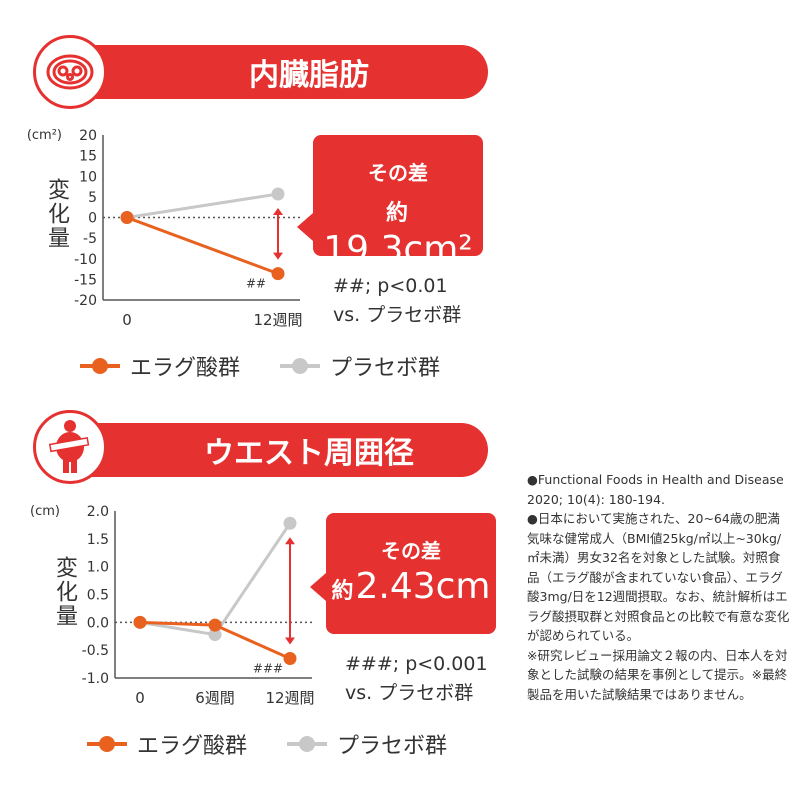  What do you see at coordinates (416, 678) in the screenshot?
I see `significance-note: ###; p<0.001 vs. プラセボ群` at bounding box center [416, 678].